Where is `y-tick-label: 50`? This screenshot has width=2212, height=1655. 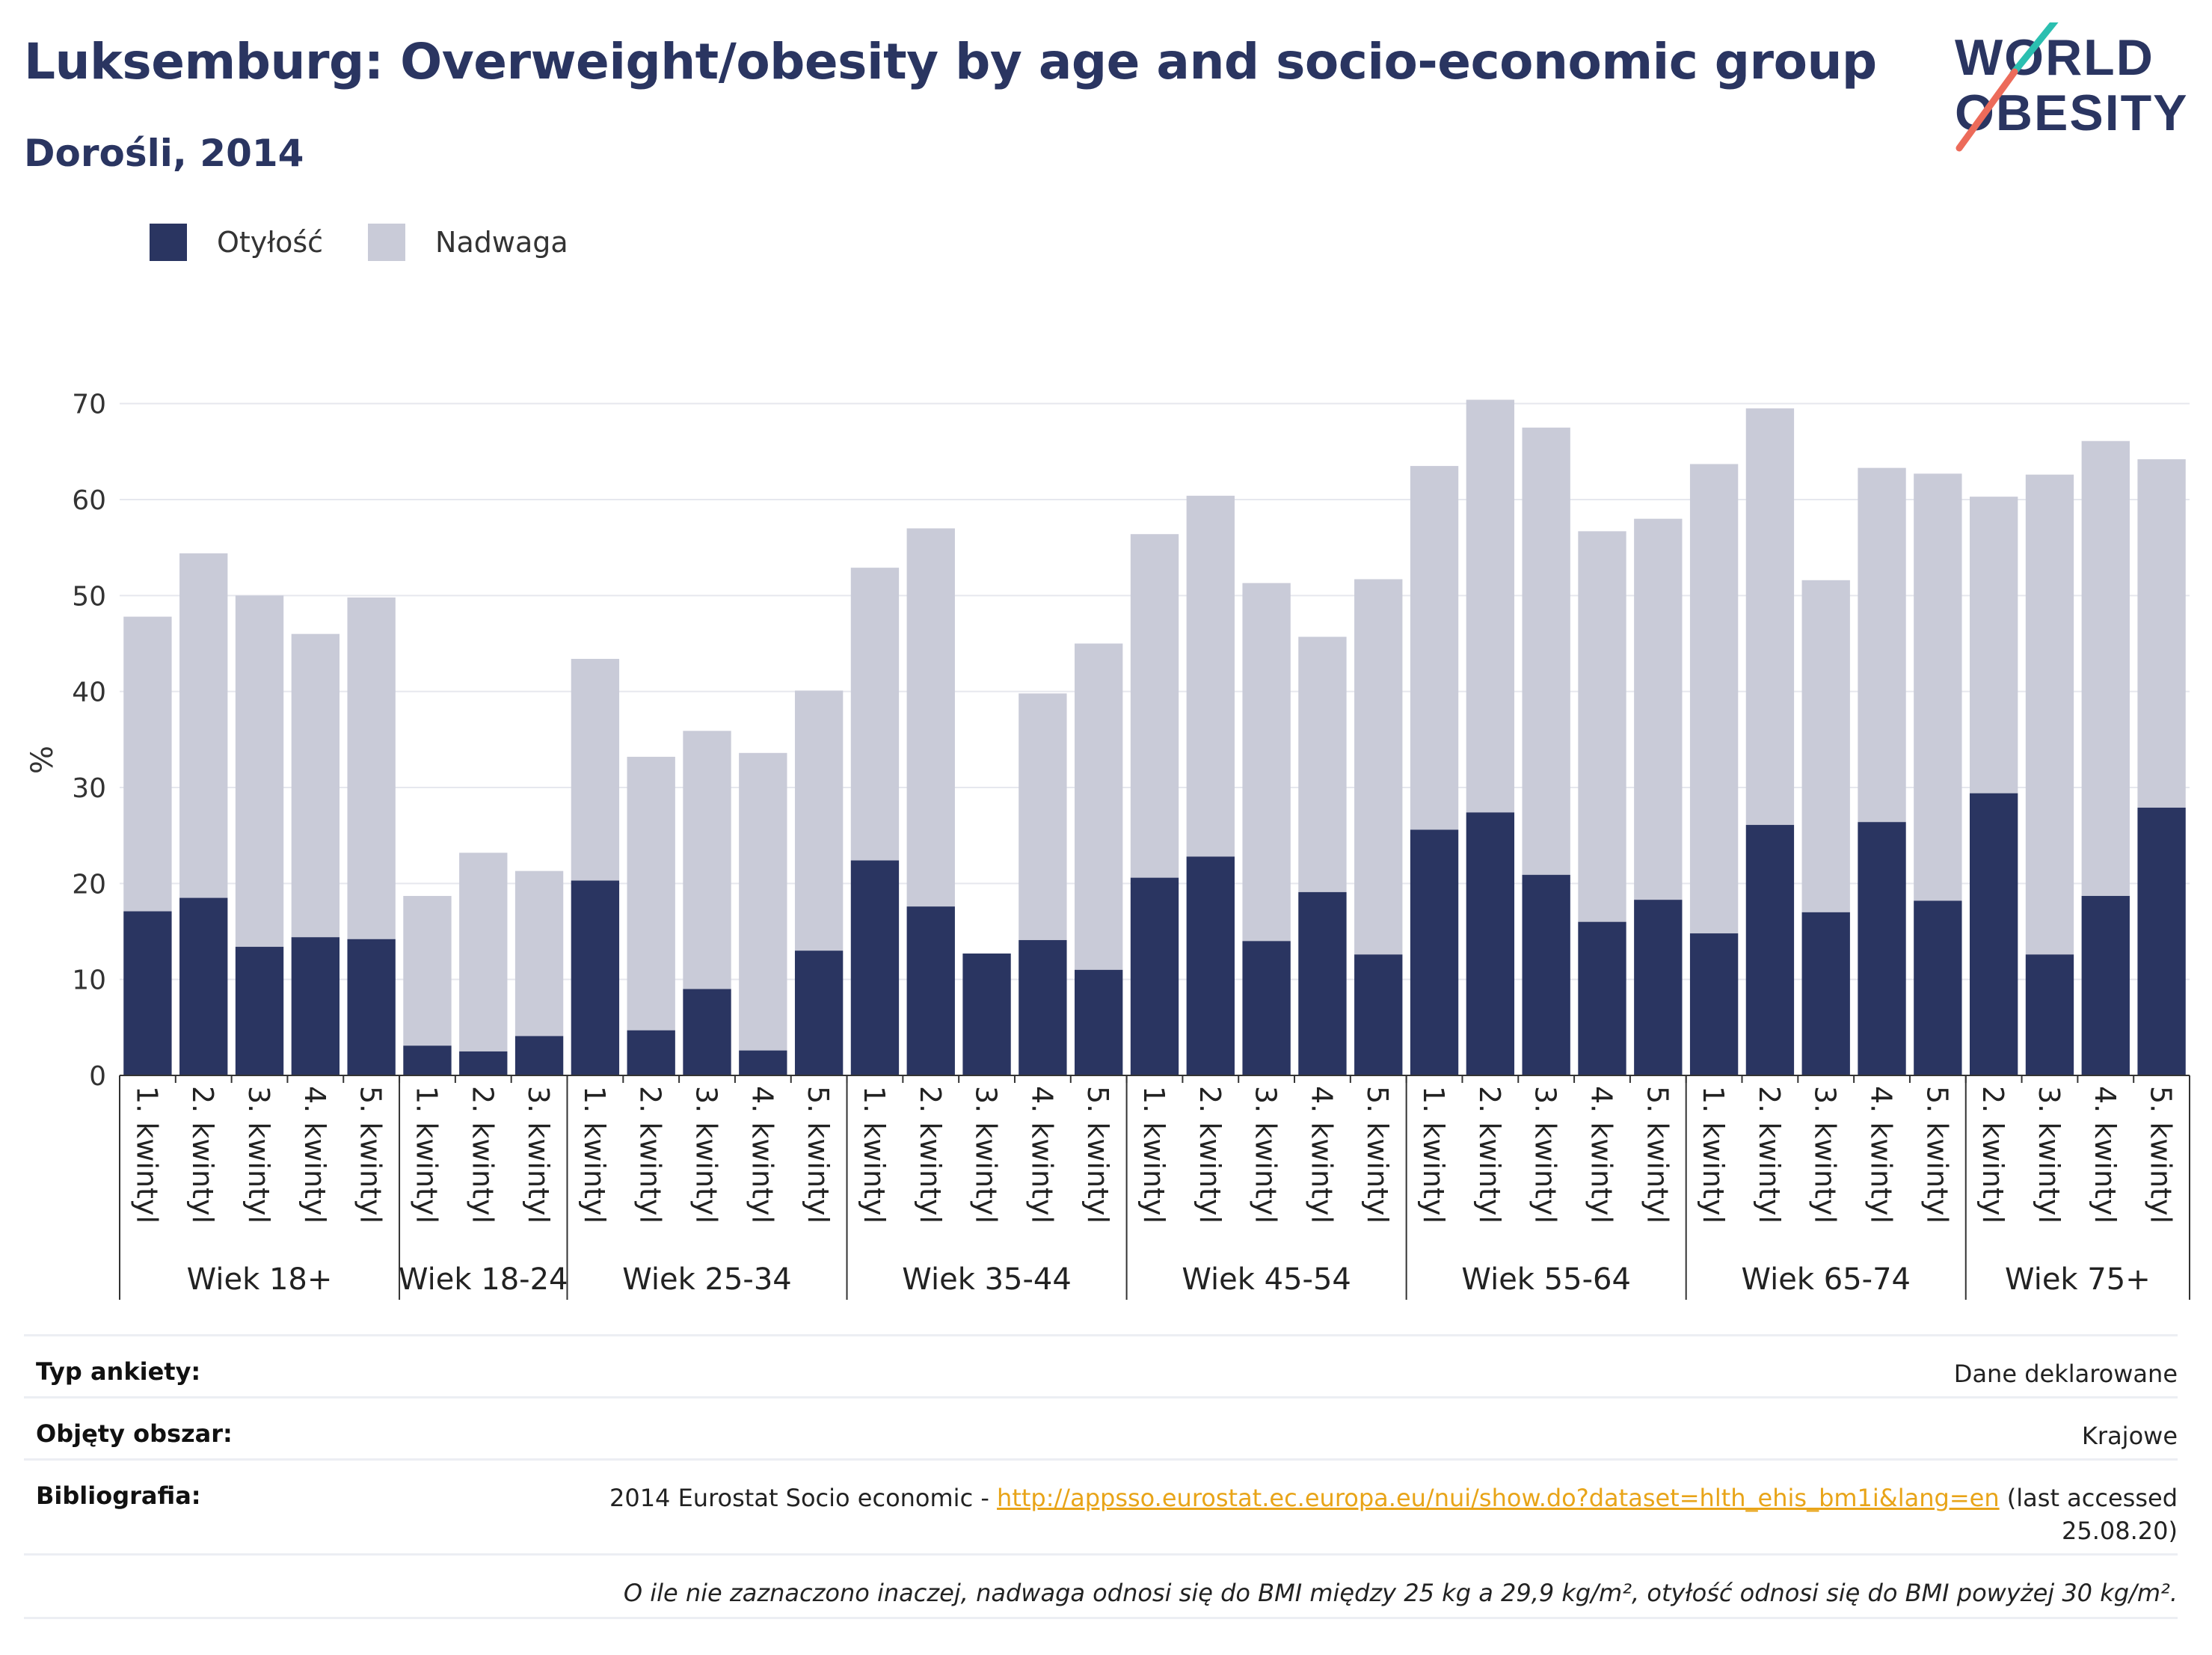
y-tick-label: 50 is located at coordinates (89, 596).